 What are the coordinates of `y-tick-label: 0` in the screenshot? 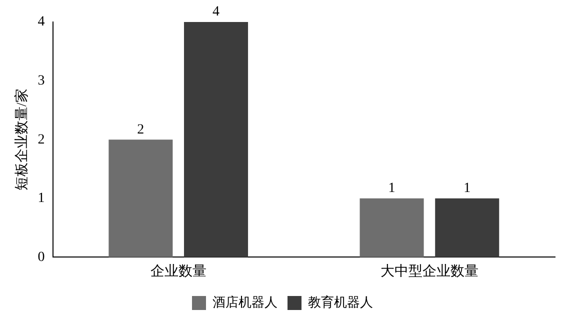 It's located at (41, 257).